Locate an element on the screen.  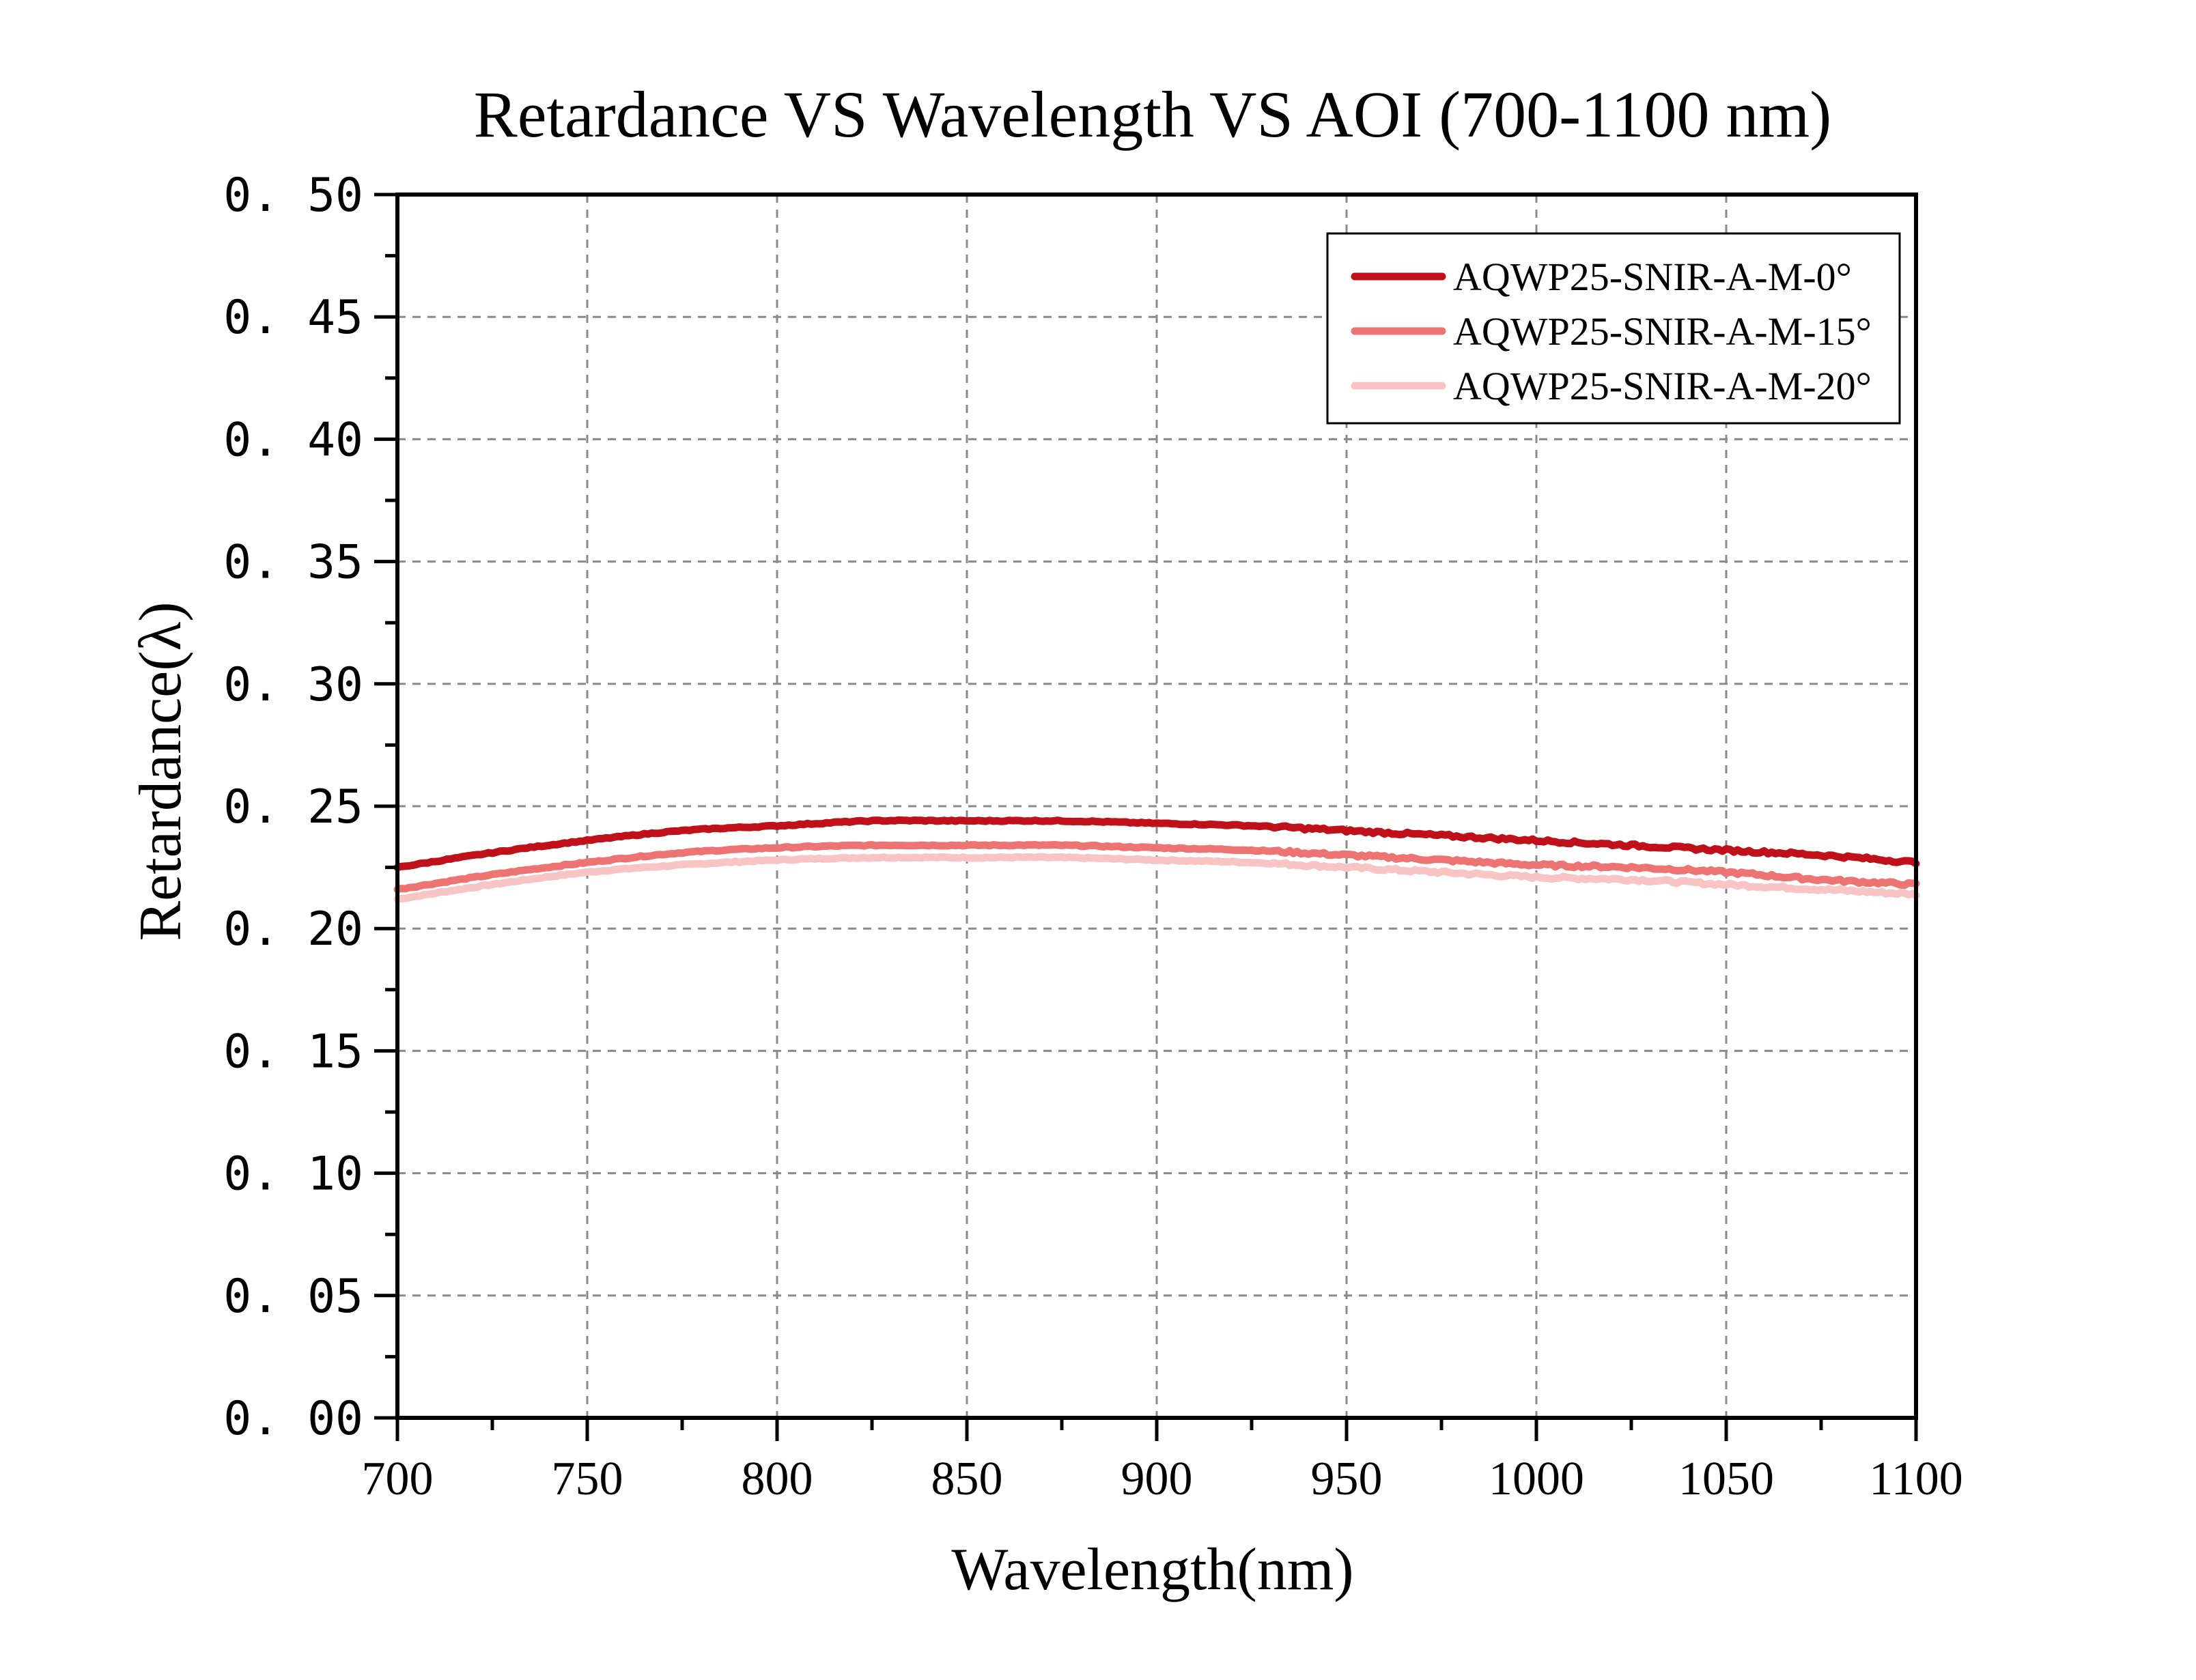
legend-label: AQWP25-SNIR-A-M-0° is located at coordinates (1653, 277).